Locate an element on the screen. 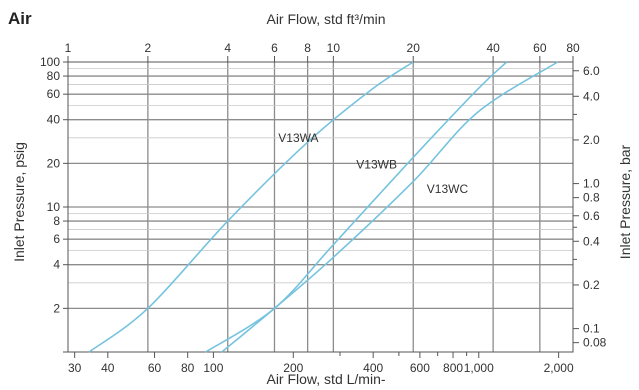 This screenshot has width=639, height=390. x-tick-label-top: 4 is located at coordinates (227, 48).